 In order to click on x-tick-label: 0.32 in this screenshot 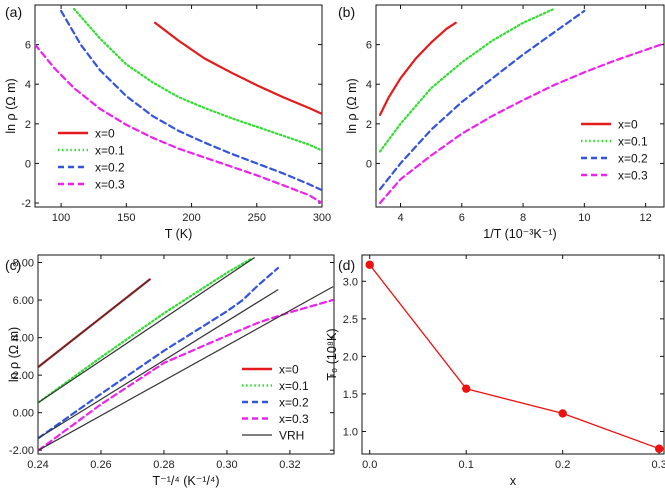, I will do `click(289, 465)`.